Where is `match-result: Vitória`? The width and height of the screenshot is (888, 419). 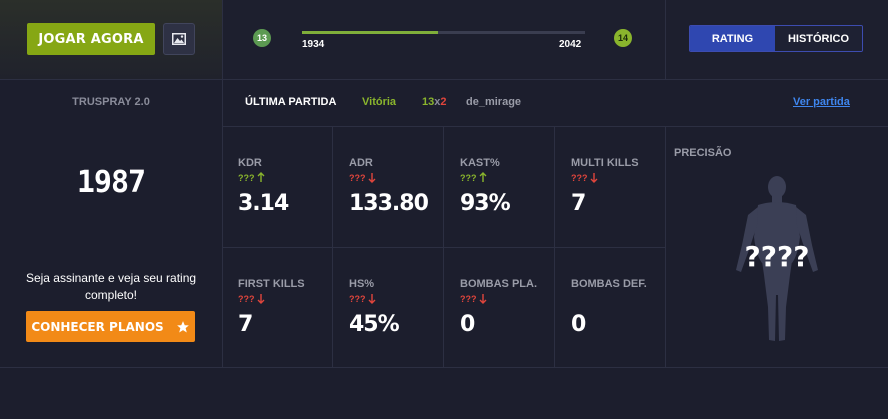 match-result: Vitória is located at coordinates (379, 102).